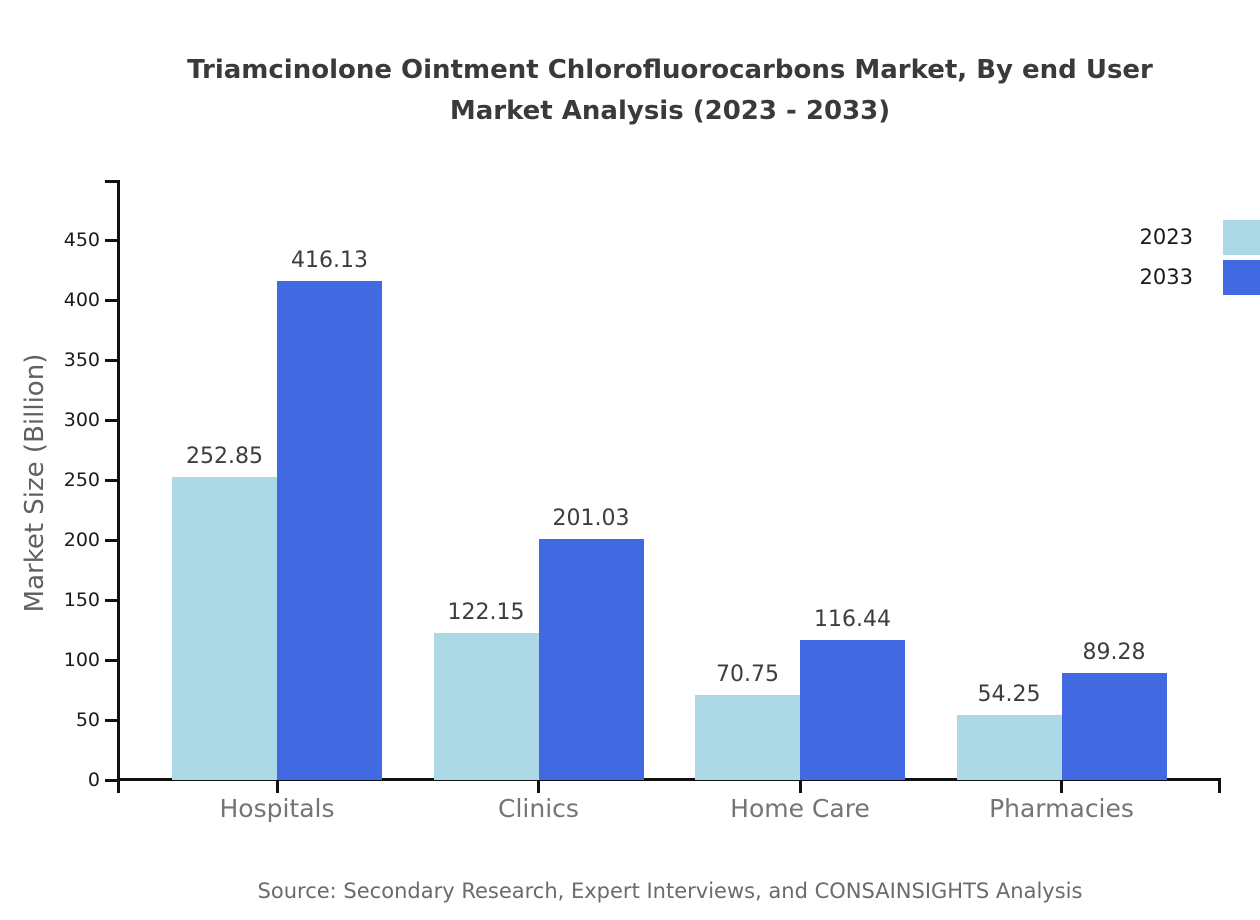  Describe the element at coordinates (747, 675) in the screenshot. I see `value-label-2023-home-care: 70.75` at that location.